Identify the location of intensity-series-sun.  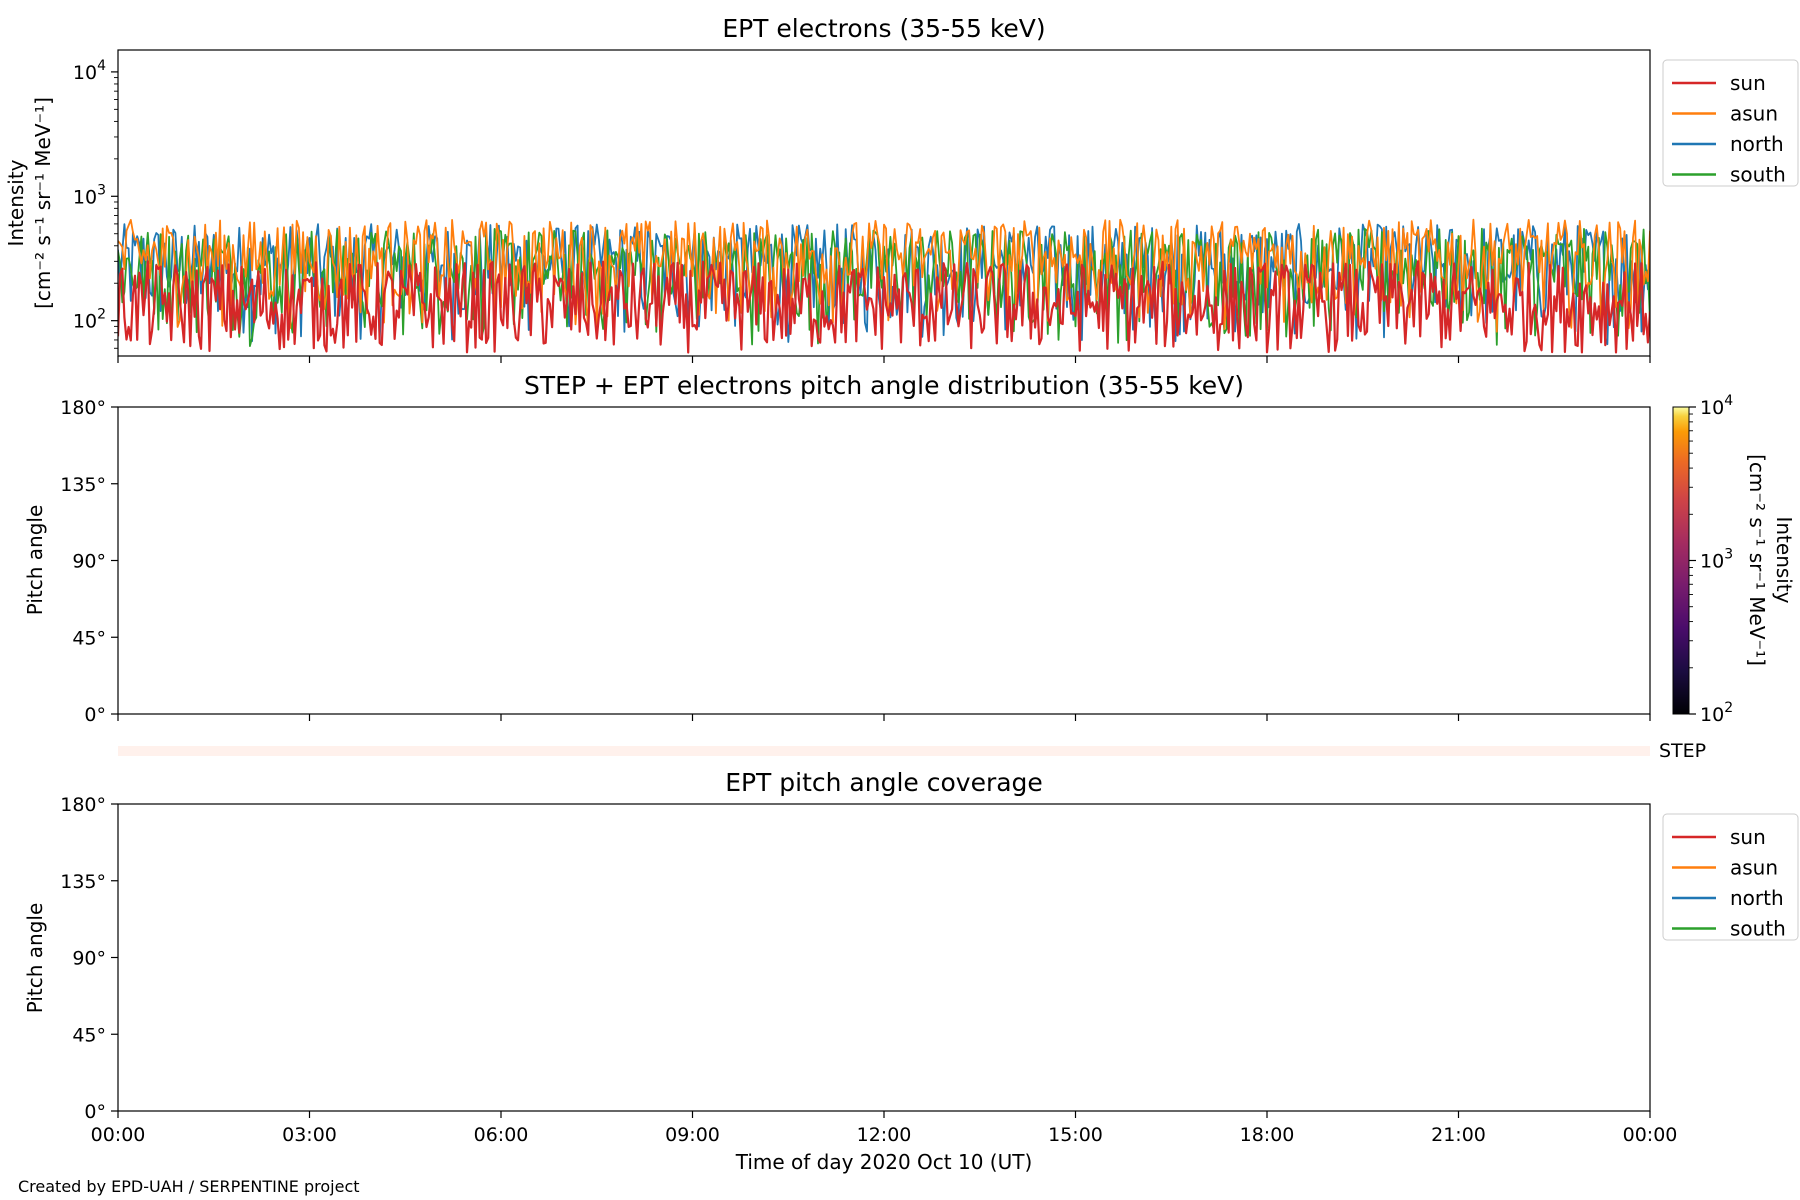
(884, 307).